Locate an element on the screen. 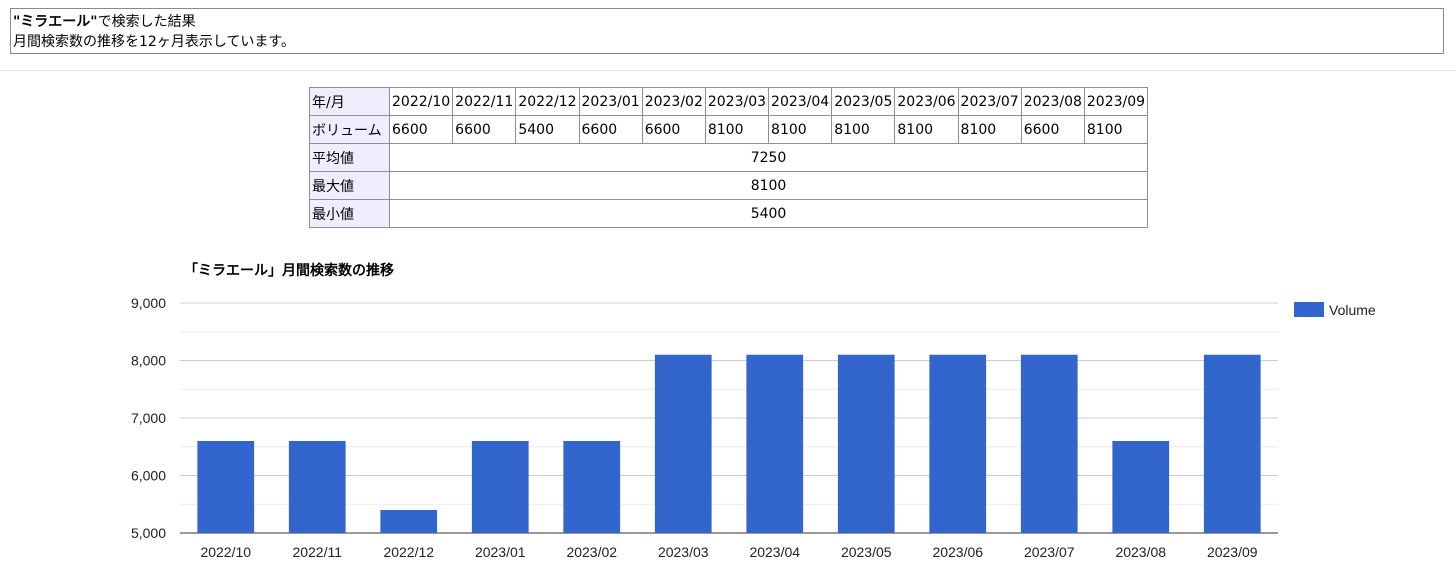  info-line-1: "ミラエール"で検索した結果 is located at coordinates (727, 22).